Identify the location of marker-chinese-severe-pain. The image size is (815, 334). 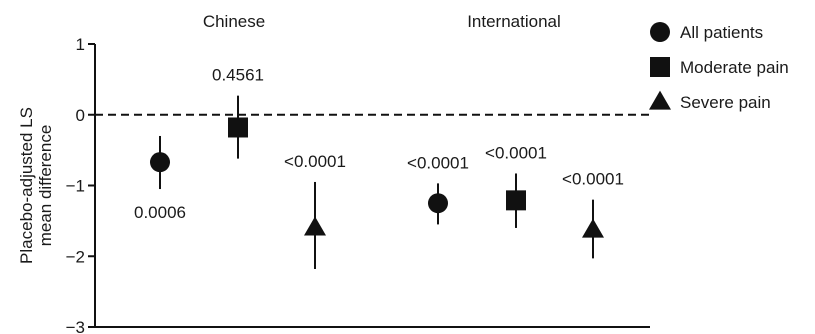
(315, 226).